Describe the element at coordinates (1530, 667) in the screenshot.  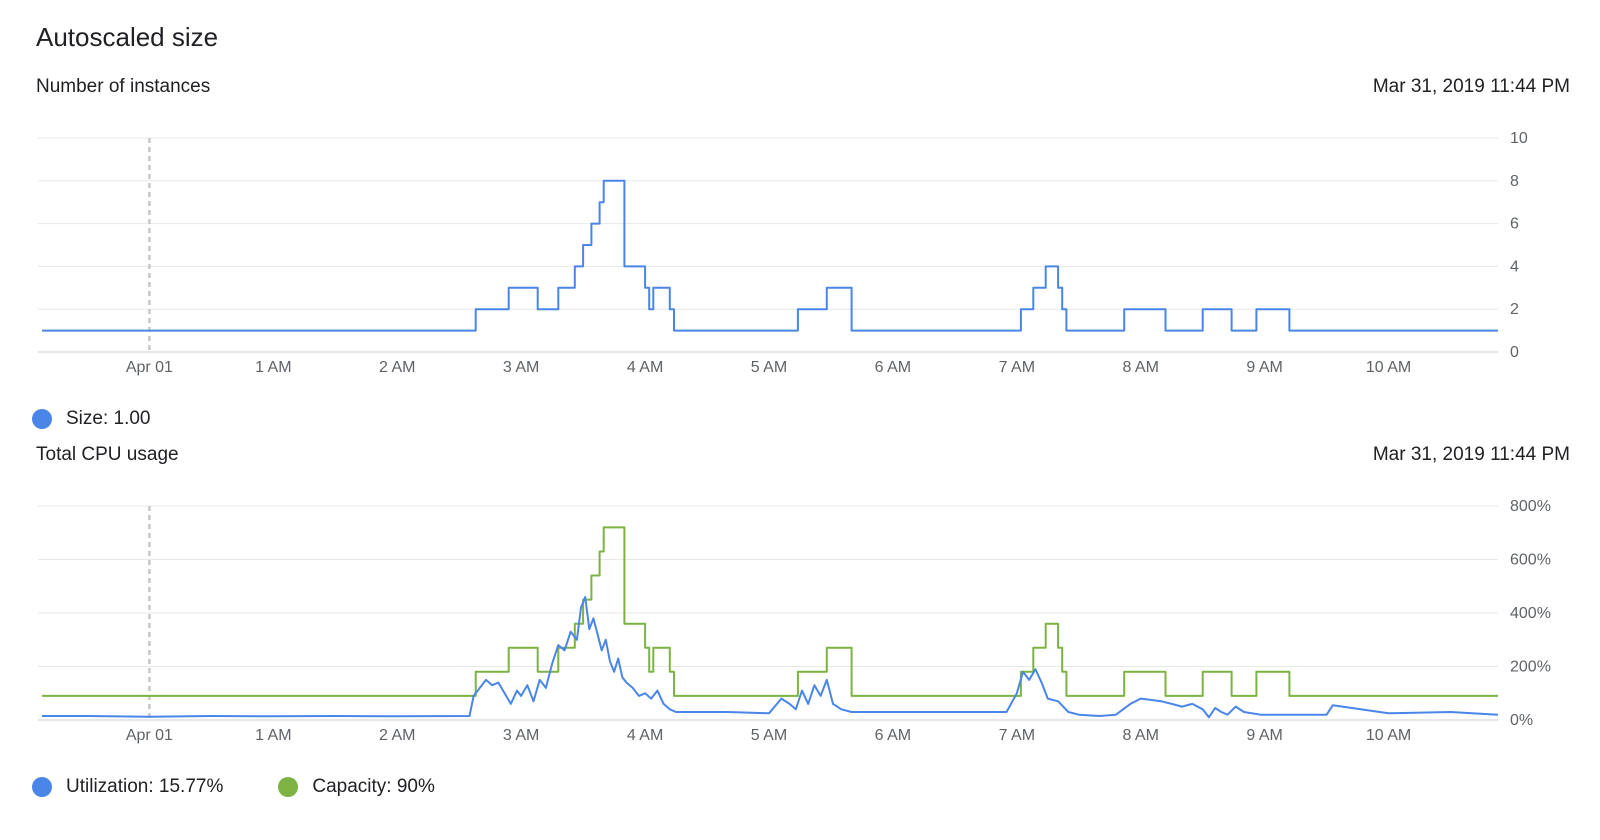
I see `cpu-y-tick-label: 200%` at that location.